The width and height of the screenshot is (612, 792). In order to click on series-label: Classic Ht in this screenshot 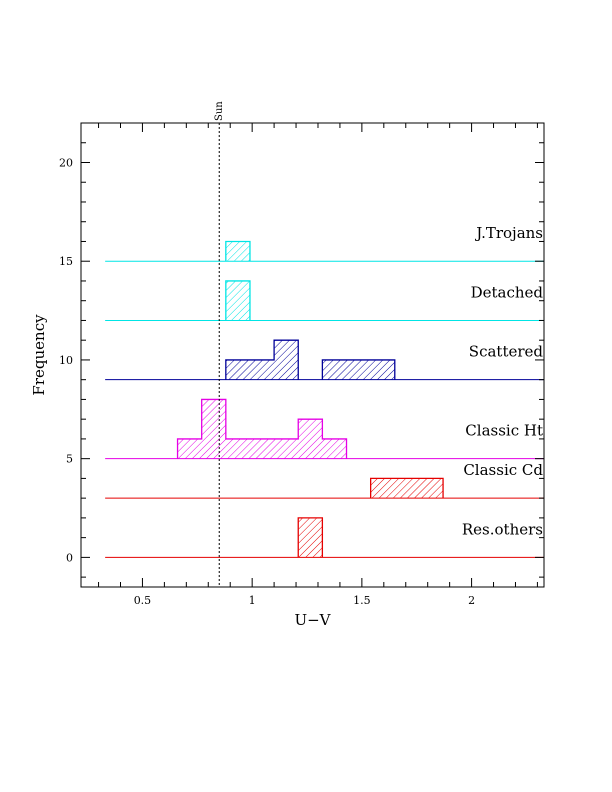, I will do `click(504, 431)`.